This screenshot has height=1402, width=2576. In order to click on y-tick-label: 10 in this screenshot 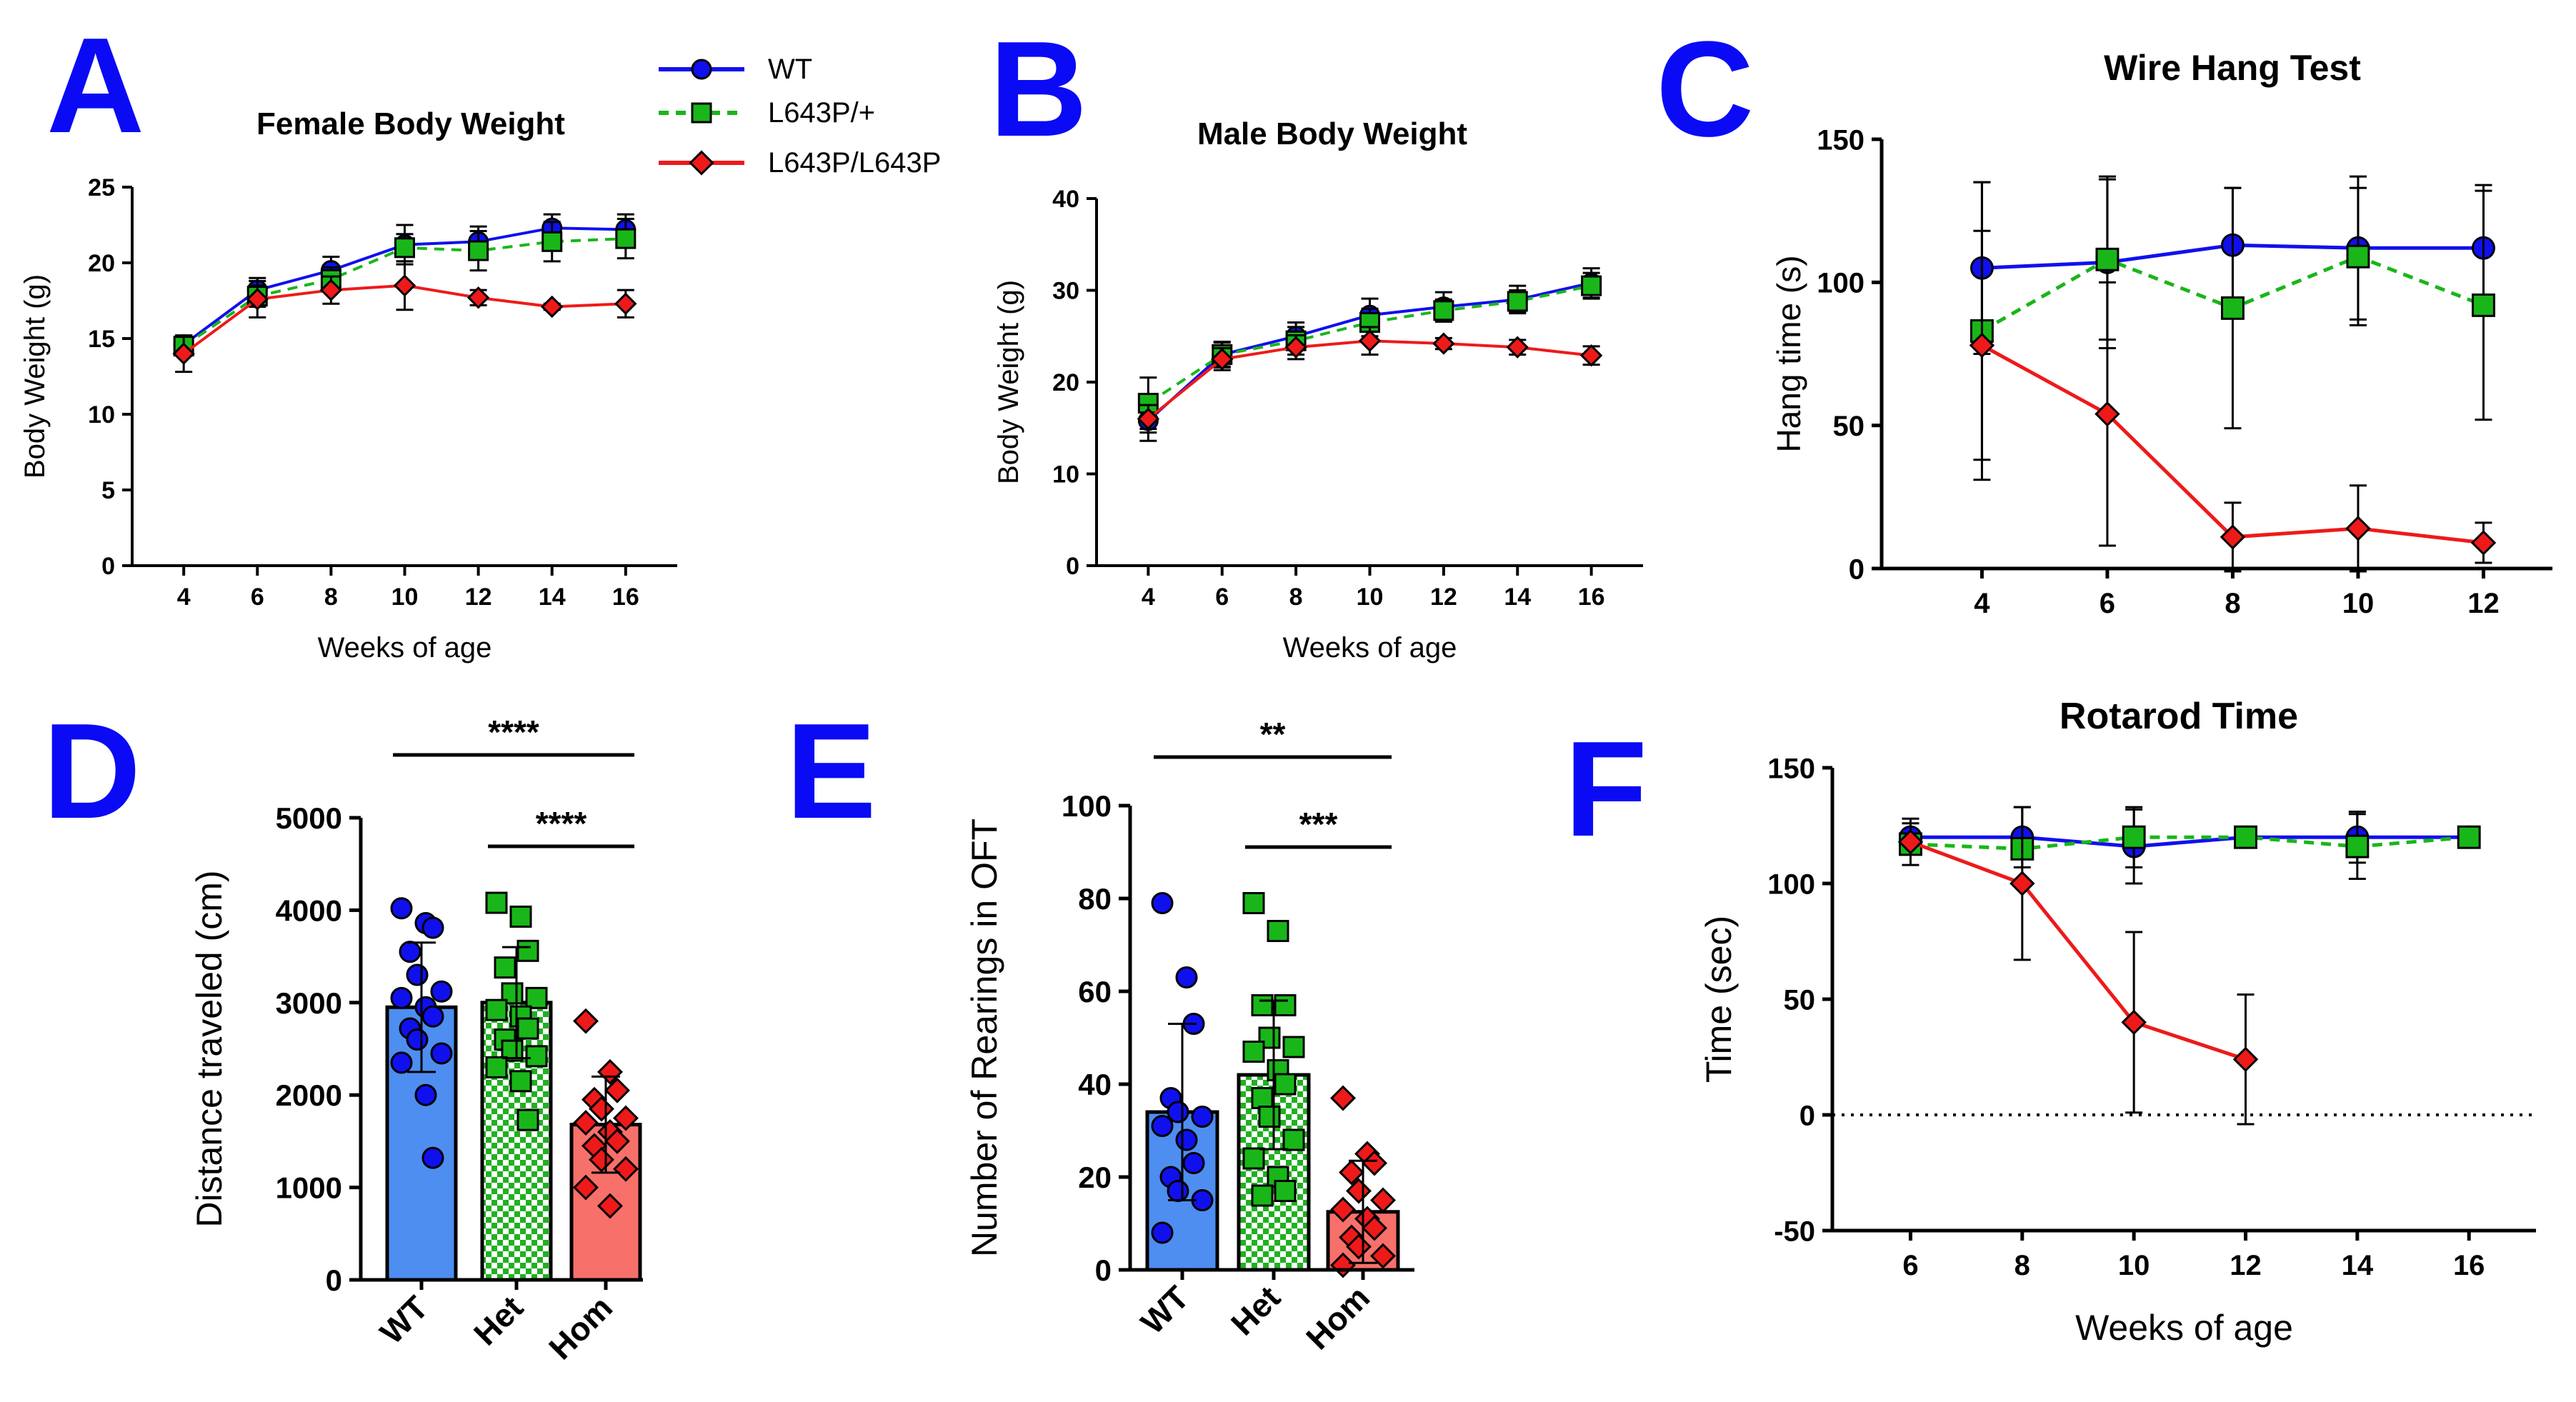, I will do `click(1065, 475)`.